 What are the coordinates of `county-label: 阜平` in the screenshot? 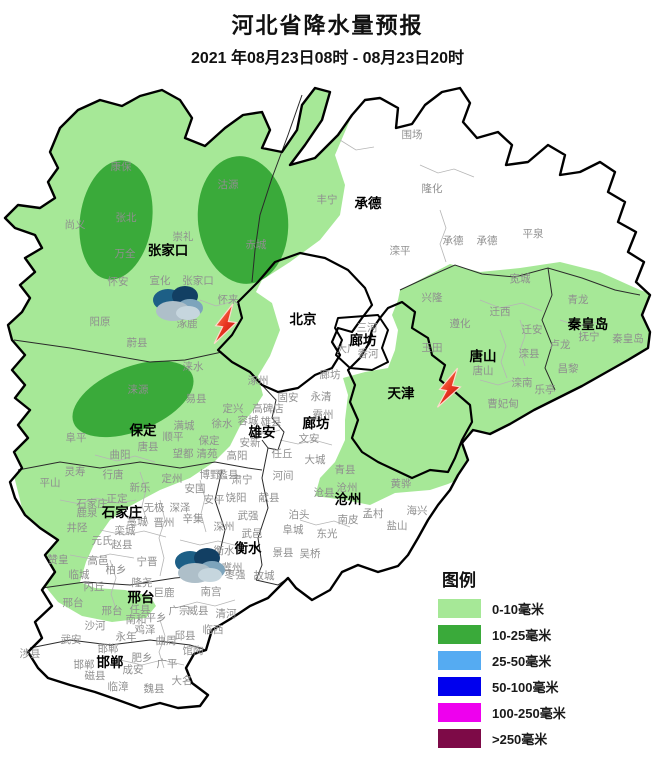 It's located at (76, 437).